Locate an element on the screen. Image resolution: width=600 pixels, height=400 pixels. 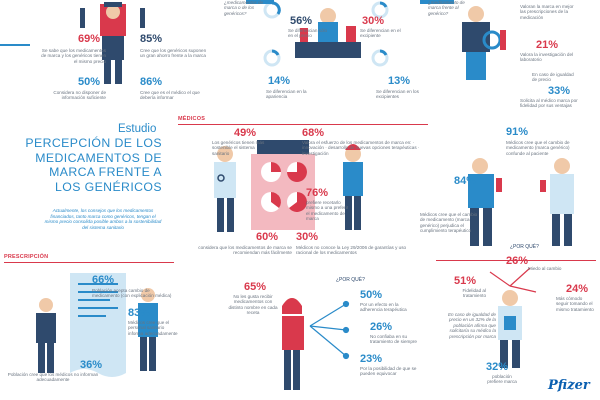
br-stat-26: 26% is located at coordinates (517, 261).